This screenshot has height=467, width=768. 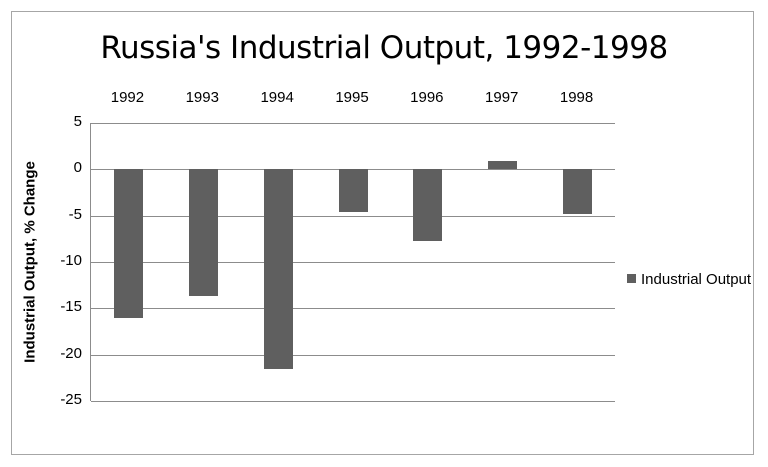 I want to click on legend-swatch-icon, so click(x=631, y=278).